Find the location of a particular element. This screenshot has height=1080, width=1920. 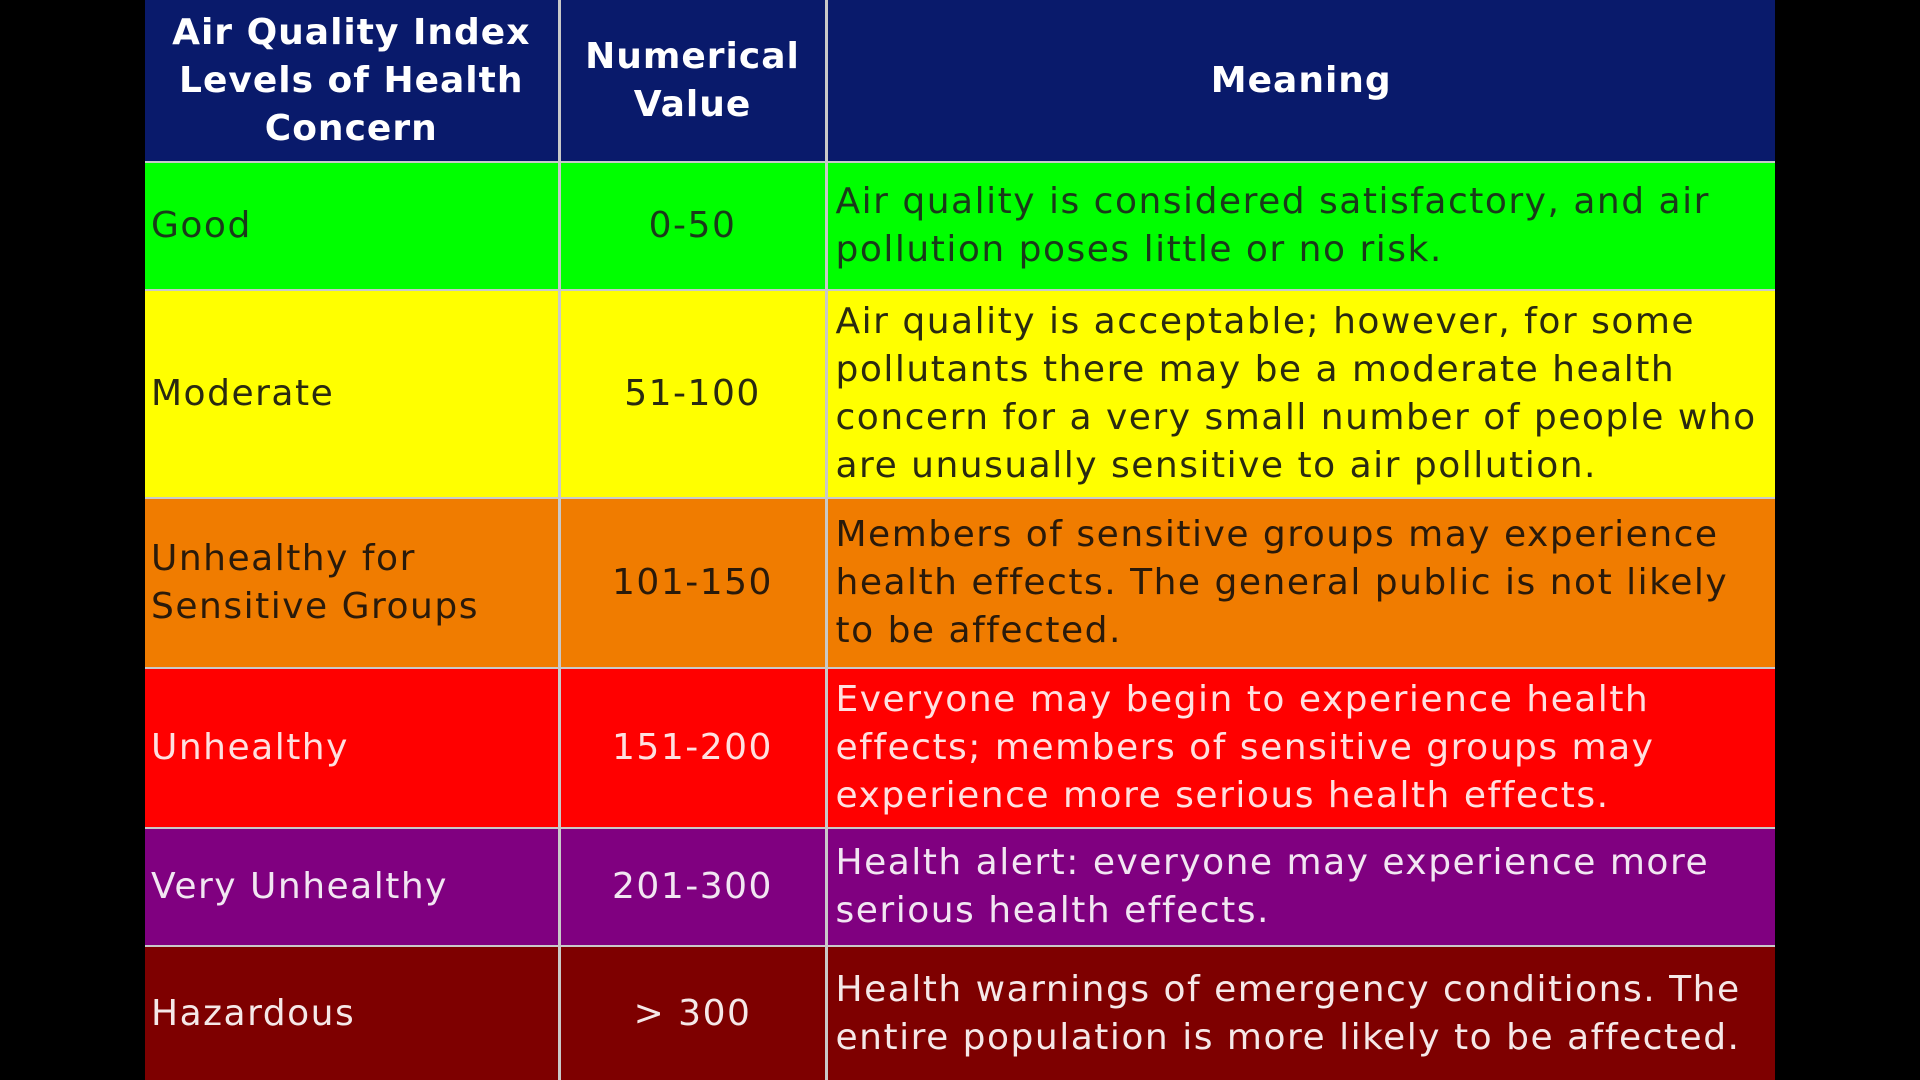

value-cell: 0-50 is located at coordinates (692, 226).